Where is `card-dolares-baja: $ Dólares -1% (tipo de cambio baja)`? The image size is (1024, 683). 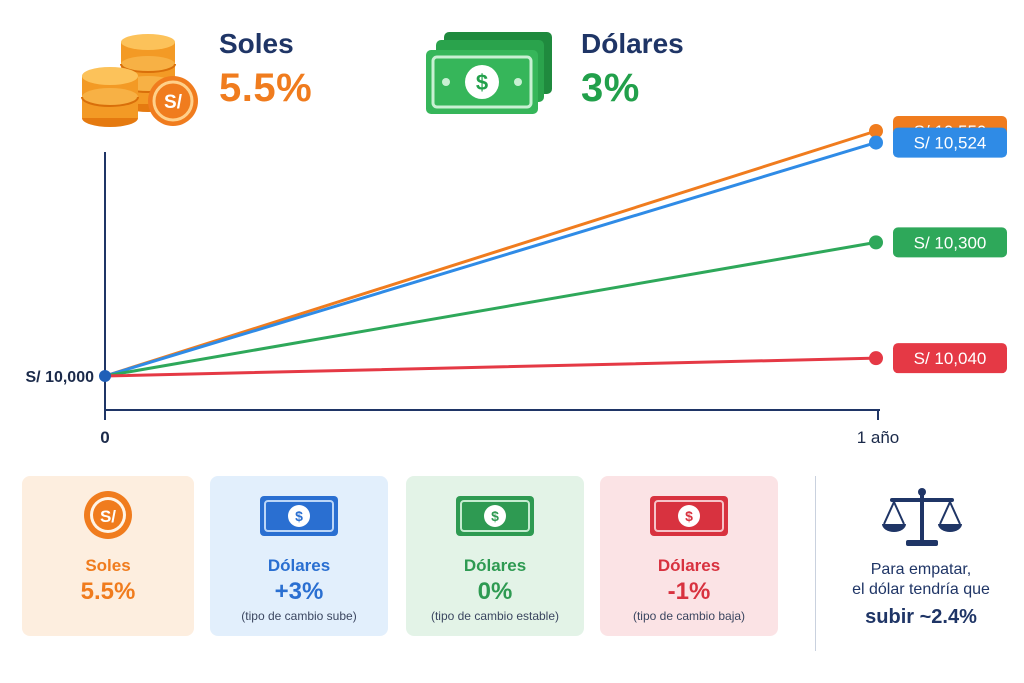
card-dolares-baja: $ Dólares -1% (tipo de cambio baja) is located at coordinates (689, 556).